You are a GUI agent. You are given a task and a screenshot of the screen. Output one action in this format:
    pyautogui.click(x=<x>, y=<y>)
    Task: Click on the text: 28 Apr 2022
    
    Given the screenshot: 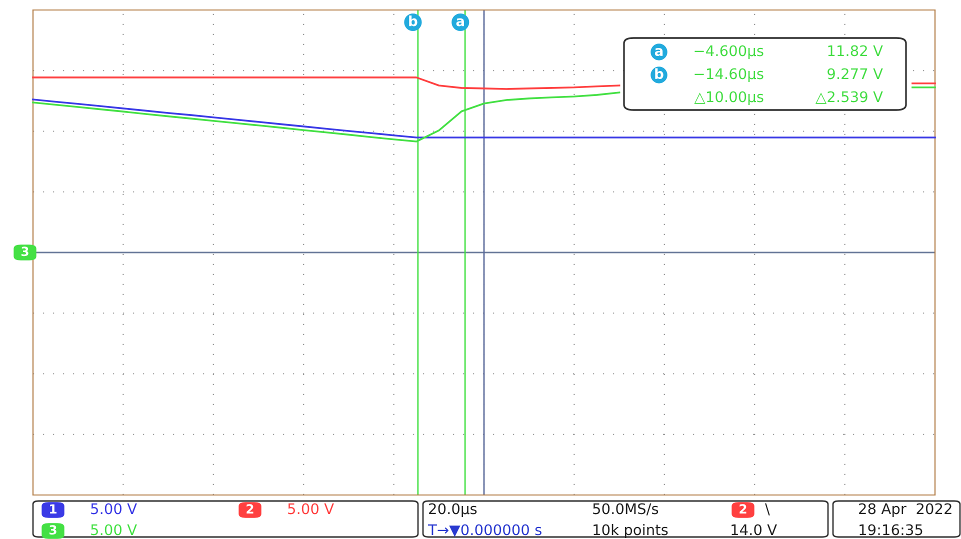 What is the action you would take?
    pyautogui.click(x=905, y=510)
    